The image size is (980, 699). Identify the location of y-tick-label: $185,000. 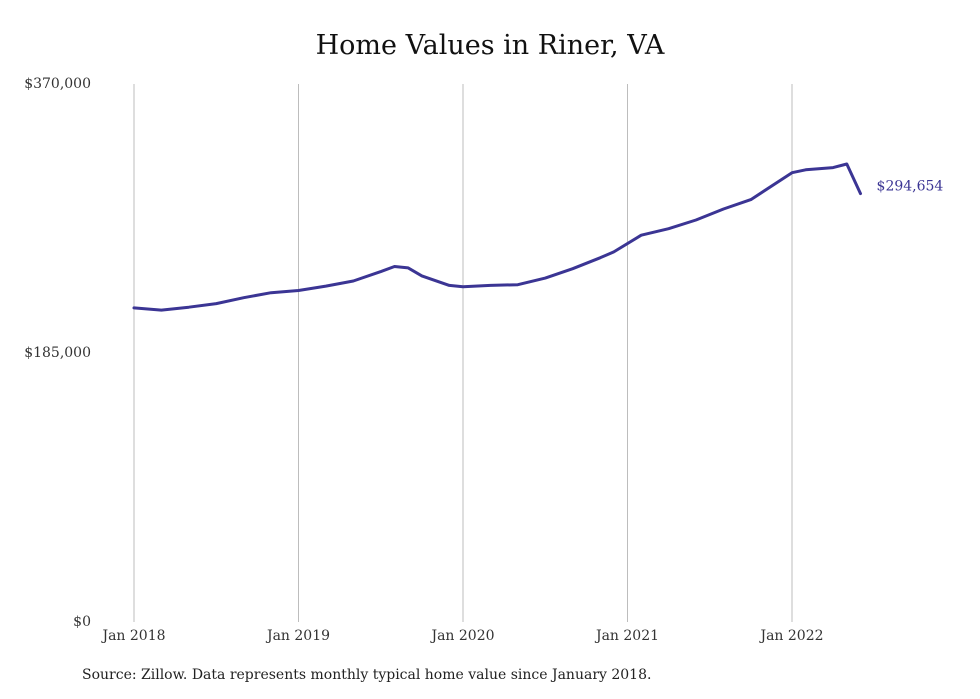
(57, 353).